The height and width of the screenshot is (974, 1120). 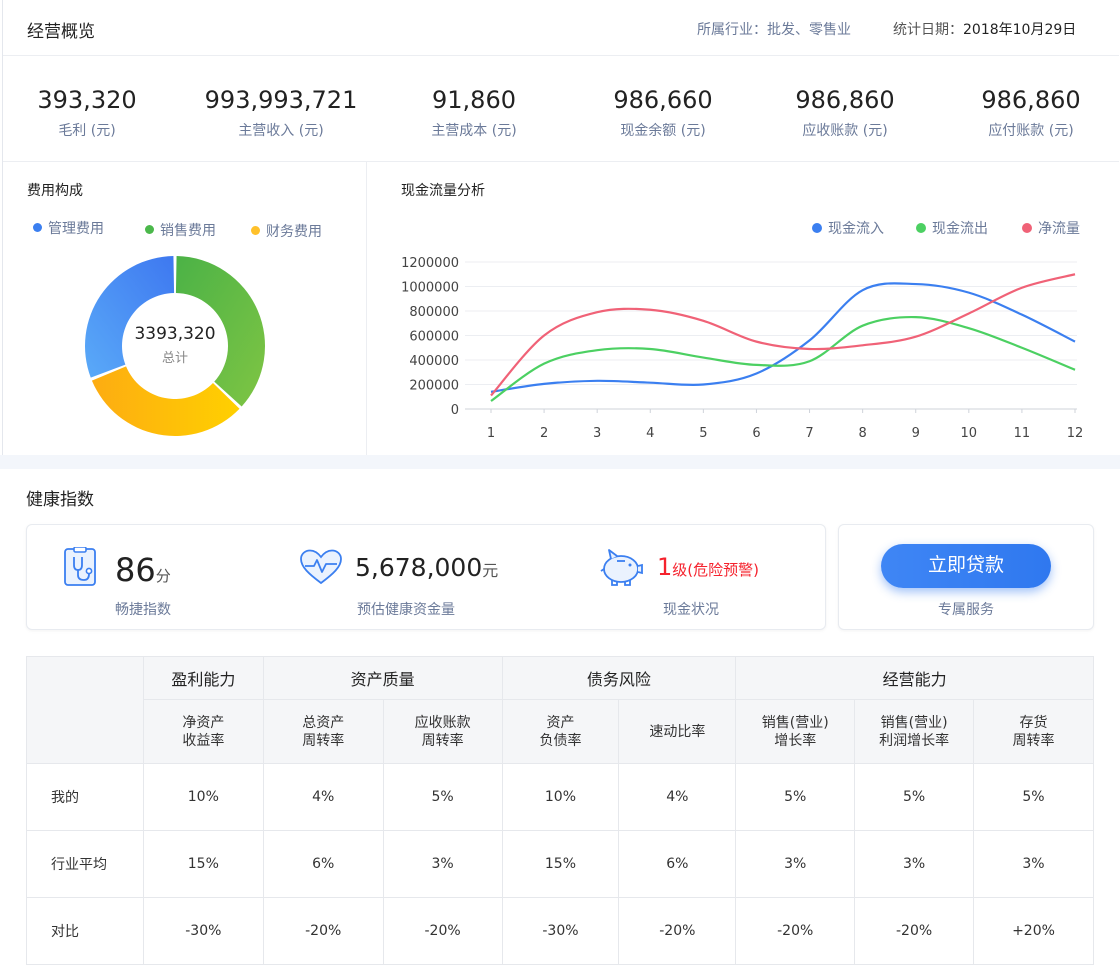 I want to click on x-tick-label: 8, so click(x=862, y=433).